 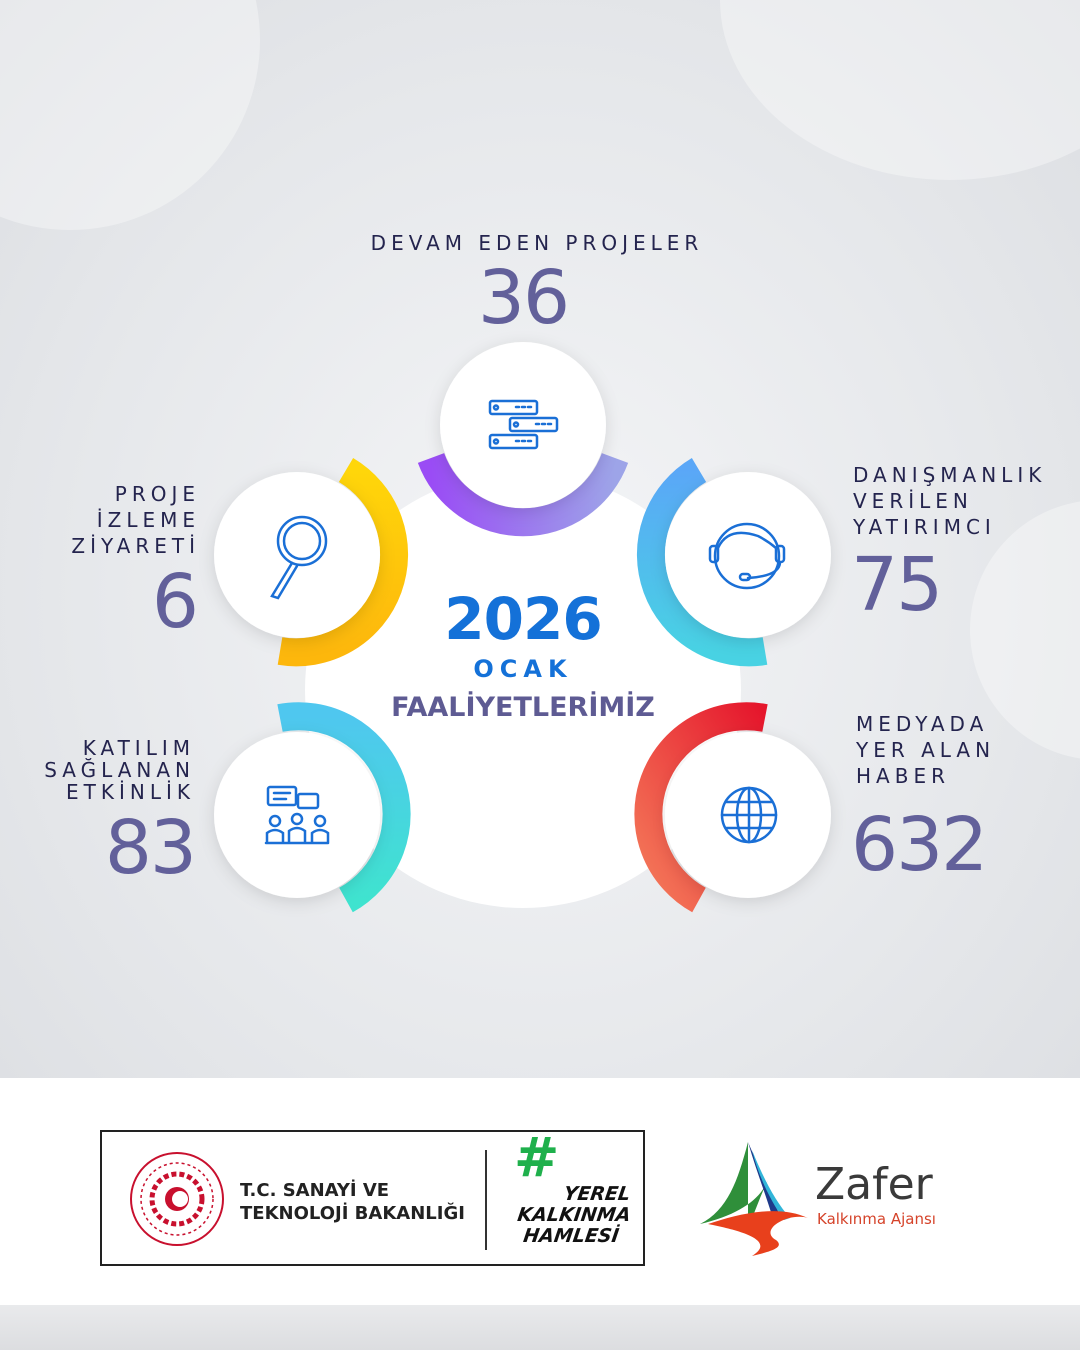 What do you see at coordinates (119, 770) in the screenshot?
I see `label-events: KATILIM SAĞLANAN ETKİNLİK` at bounding box center [119, 770].